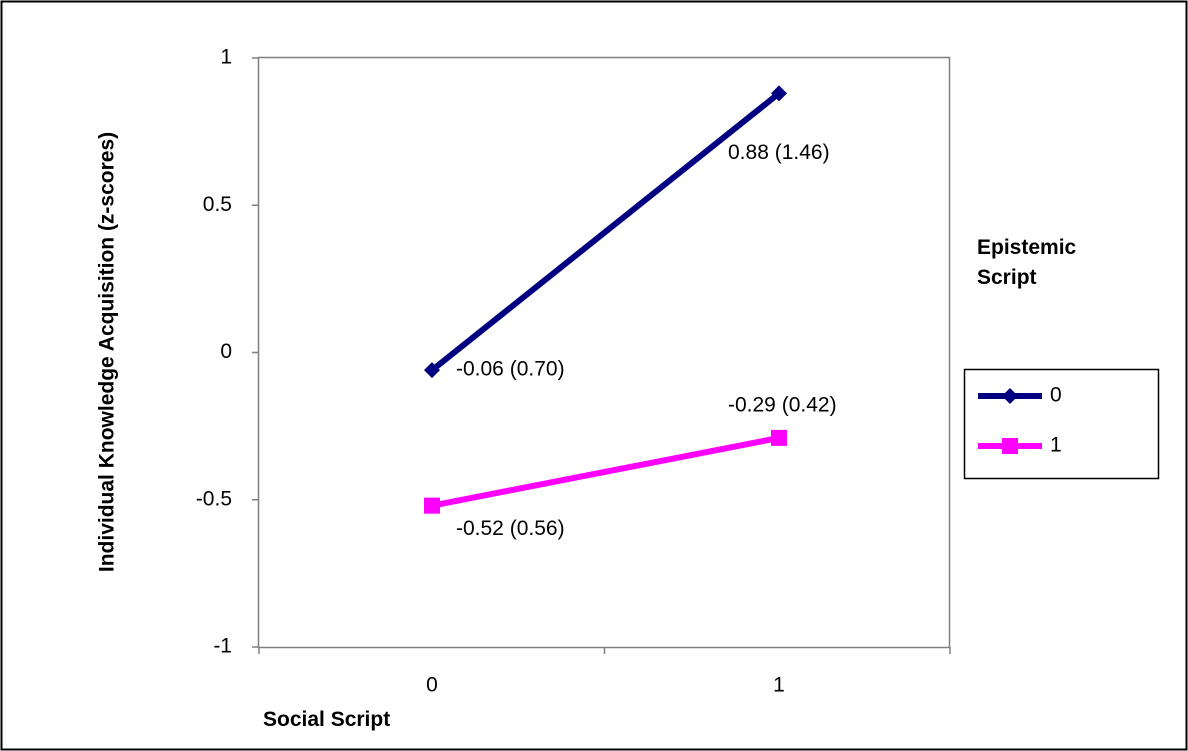 This screenshot has height=751, width=1188. What do you see at coordinates (217, 204) in the screenshot?
I see `y-tick-label: 0.5` at bounding box center [217, 204].